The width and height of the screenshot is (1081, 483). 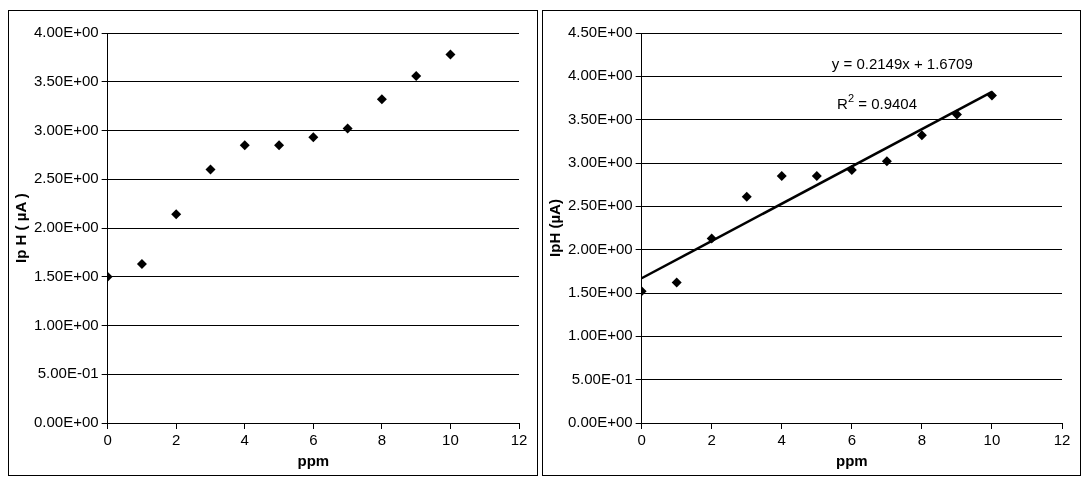 What do you see at coordinates (555, 228) in the screenshot?
I see `y-axis-title: IpH (µA)` at bounding box center [555, 228].